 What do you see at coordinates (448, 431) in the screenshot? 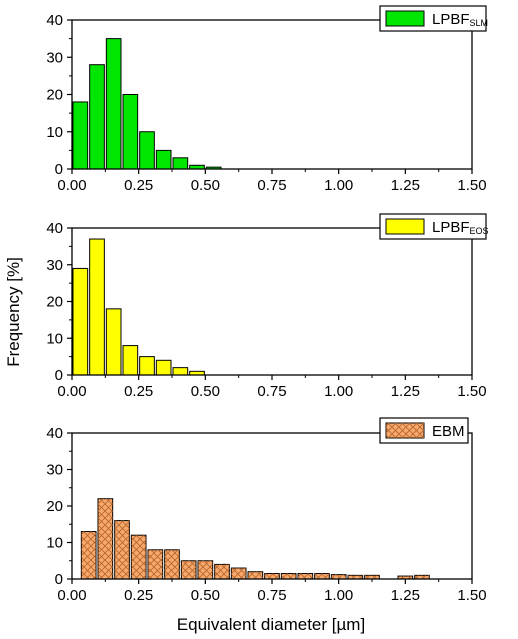
I see `legend-label: EBM` at bounding box center [448, 431].